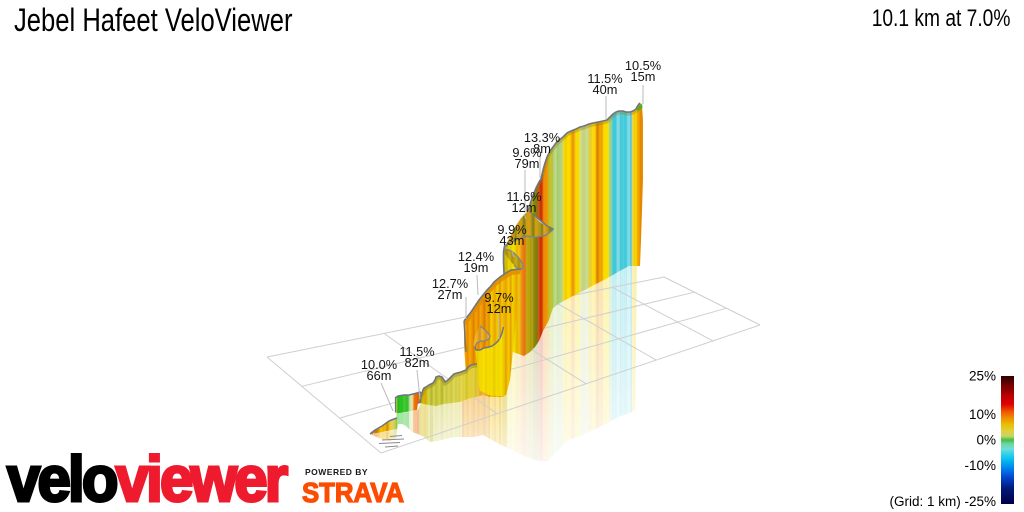 The height and width of the screenshot is (512, 1024). What do you see at coordinates (986, 440) in the screenshot?
I see `svg-text: 0%` at bounding box center [986, 440].